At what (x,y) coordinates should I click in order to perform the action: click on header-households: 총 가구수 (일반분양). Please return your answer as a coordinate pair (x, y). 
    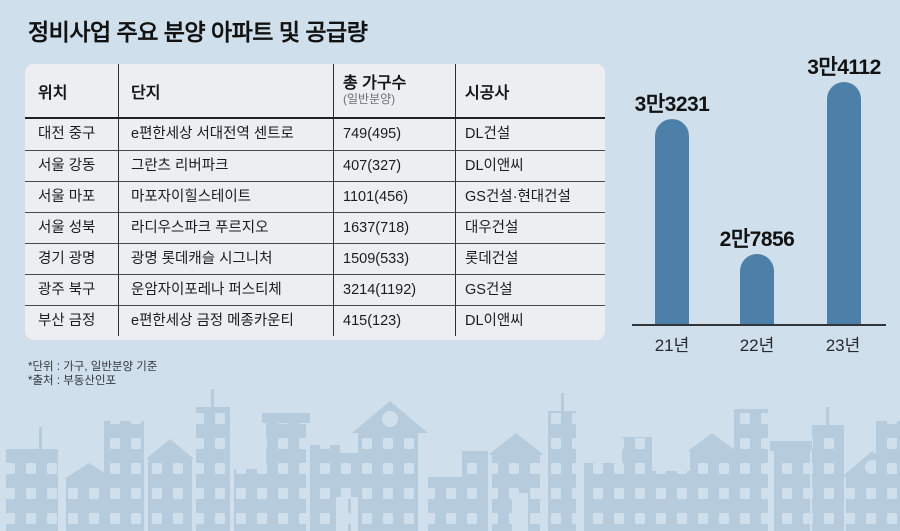
    Looking at the image, I should click on (394, 90).